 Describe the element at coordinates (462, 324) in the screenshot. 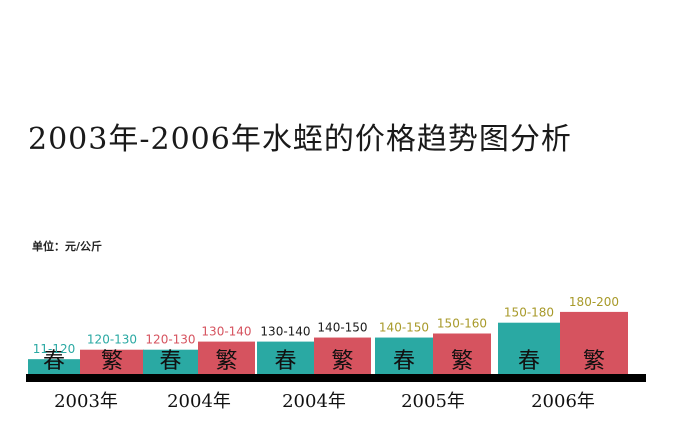

I see `value-label: 150-160` at that location.